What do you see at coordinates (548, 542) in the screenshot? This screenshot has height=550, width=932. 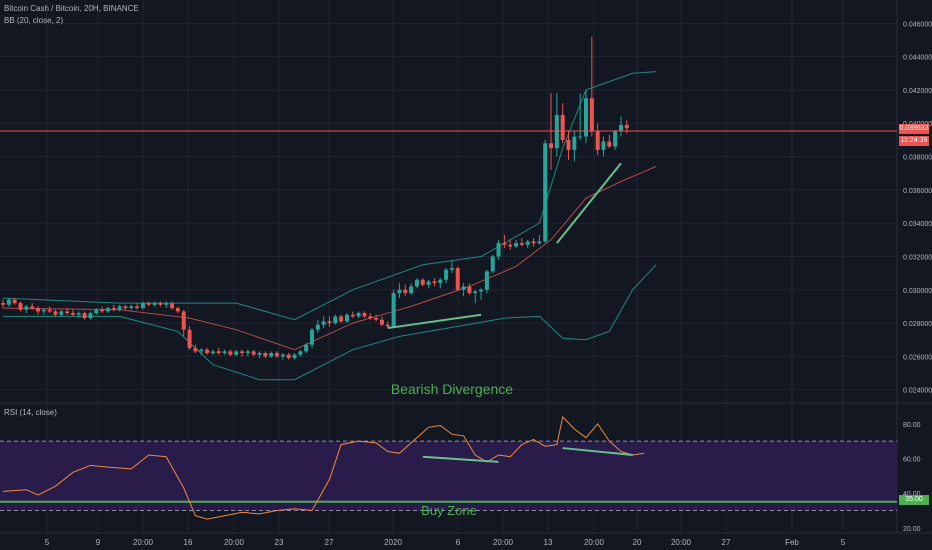 I see `x-tick-label: 13` at bounding box center [548, 542].